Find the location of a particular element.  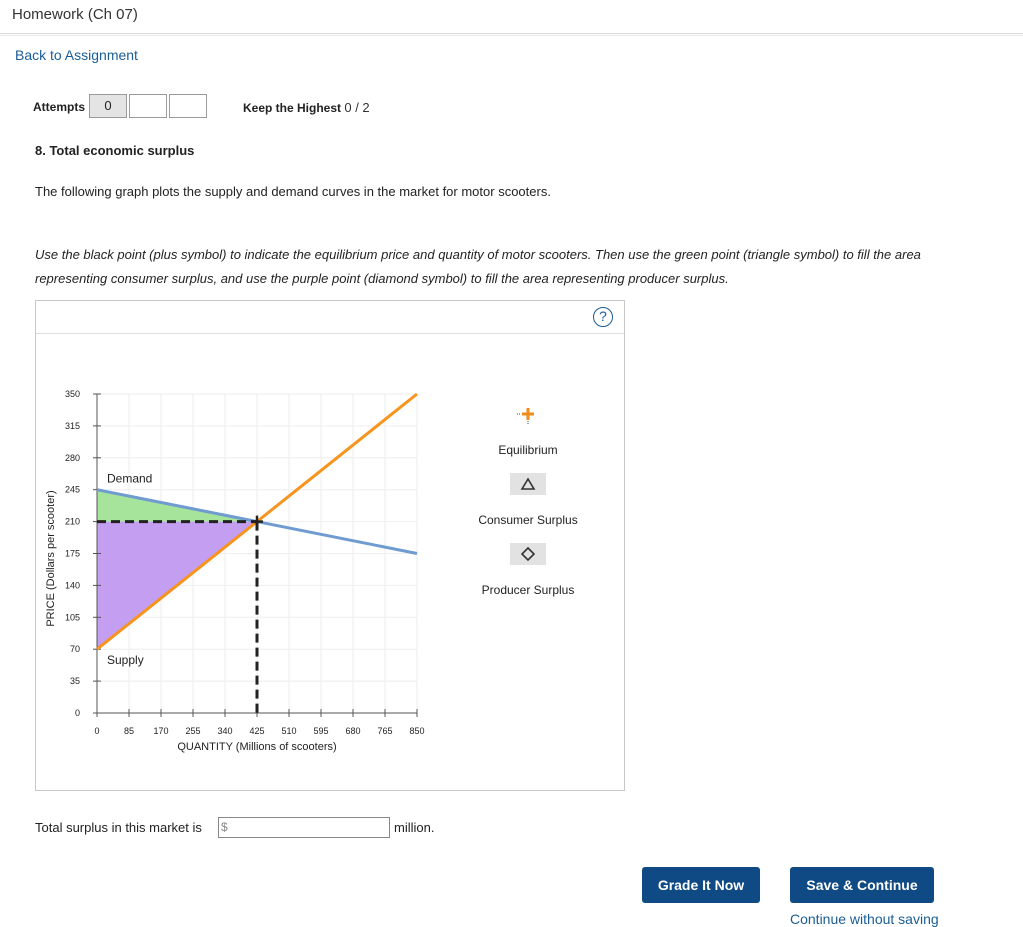

x-axis-label: QUANTITY (Millions of scooters) is located at coordinates (256, 747).